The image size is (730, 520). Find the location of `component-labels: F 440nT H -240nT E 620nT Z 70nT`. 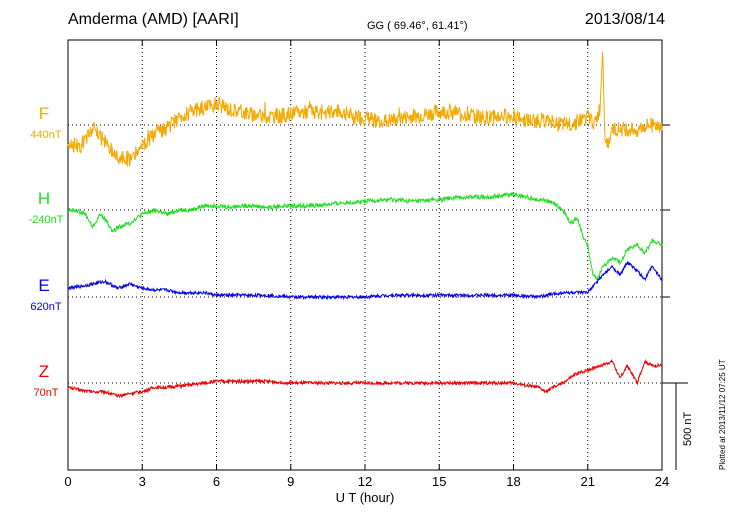

component-labels: F 440nT H -240nT E 620nT Z 70nT is located at coordinates (46, 251).